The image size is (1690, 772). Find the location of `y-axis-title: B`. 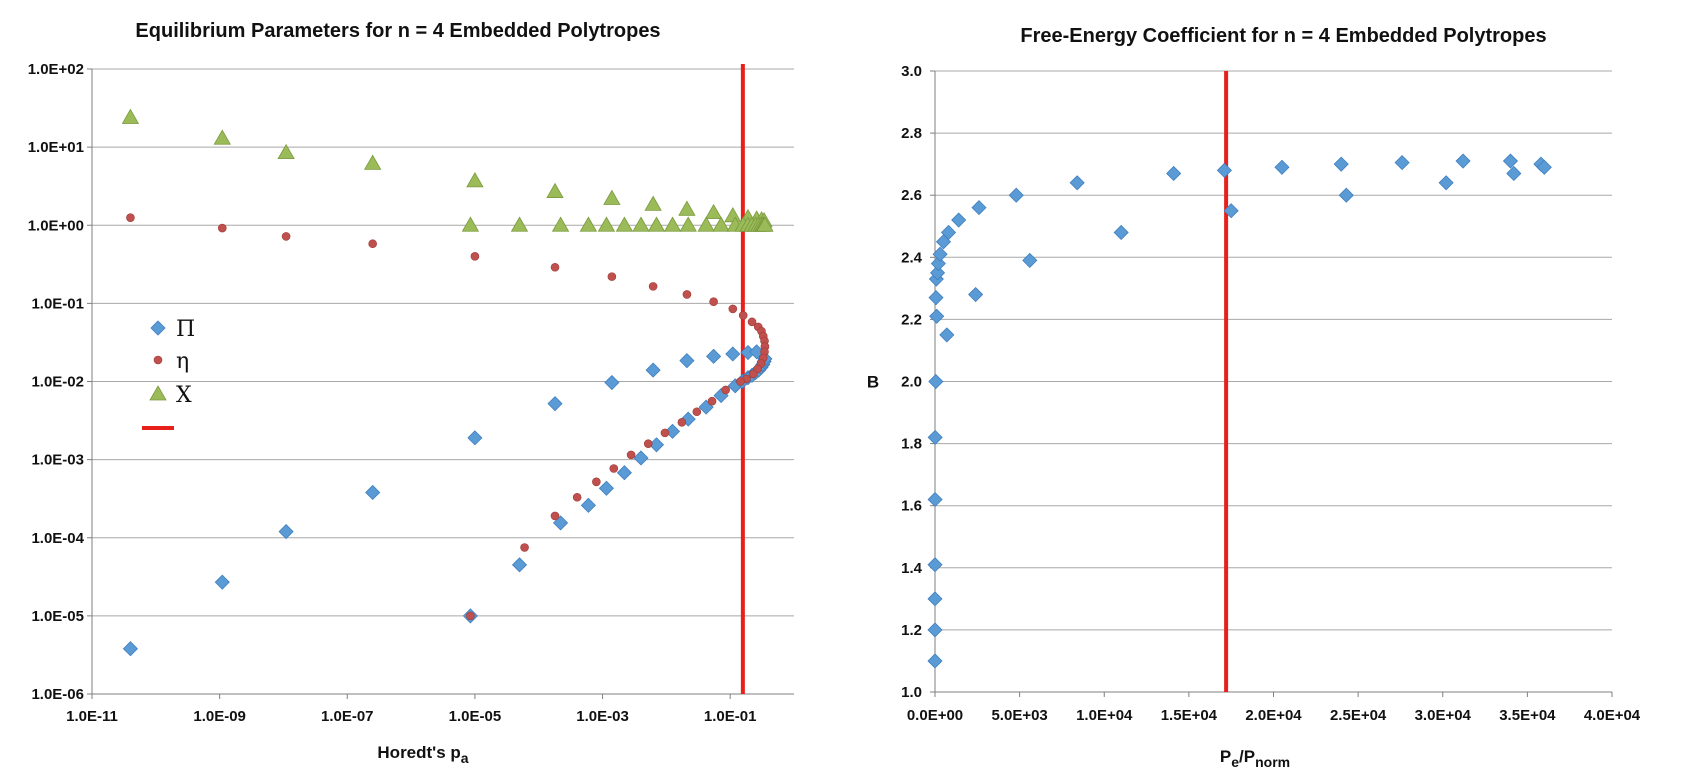

y-axis-title: B is located at coordinates (873, 382).